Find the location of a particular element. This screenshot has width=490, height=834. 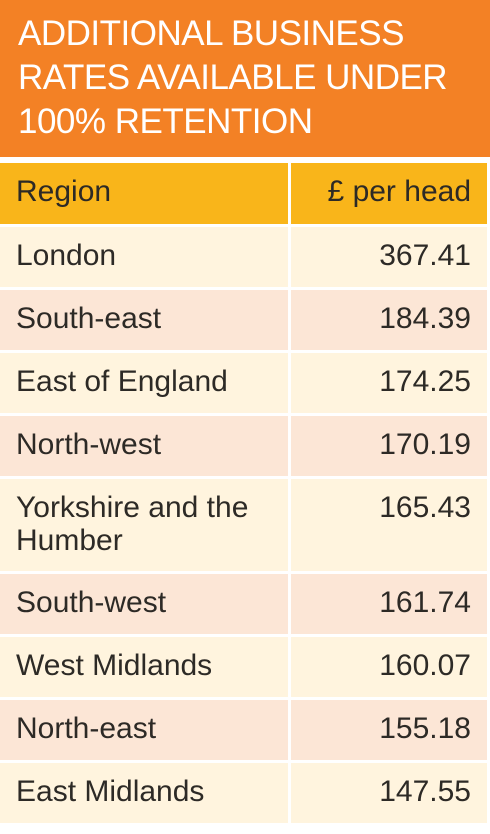

table-row: East Midlands 147.55 is located at coordinates (243, 793).